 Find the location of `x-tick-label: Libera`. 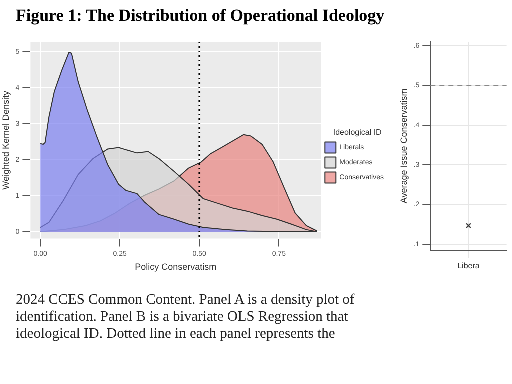

x-tick-label: Libera is located at coordinates (469, 265).